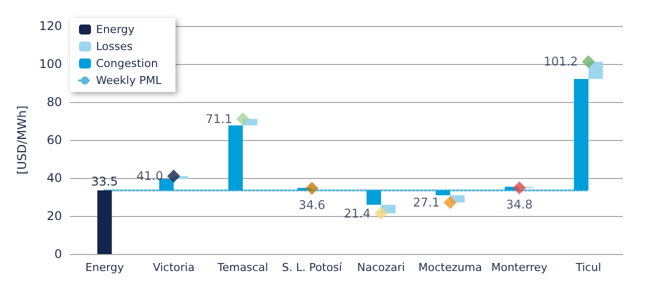  Describe the element at coordinates (50, 64) in the screenshot. I see `y-tick-label: 100` at that location.